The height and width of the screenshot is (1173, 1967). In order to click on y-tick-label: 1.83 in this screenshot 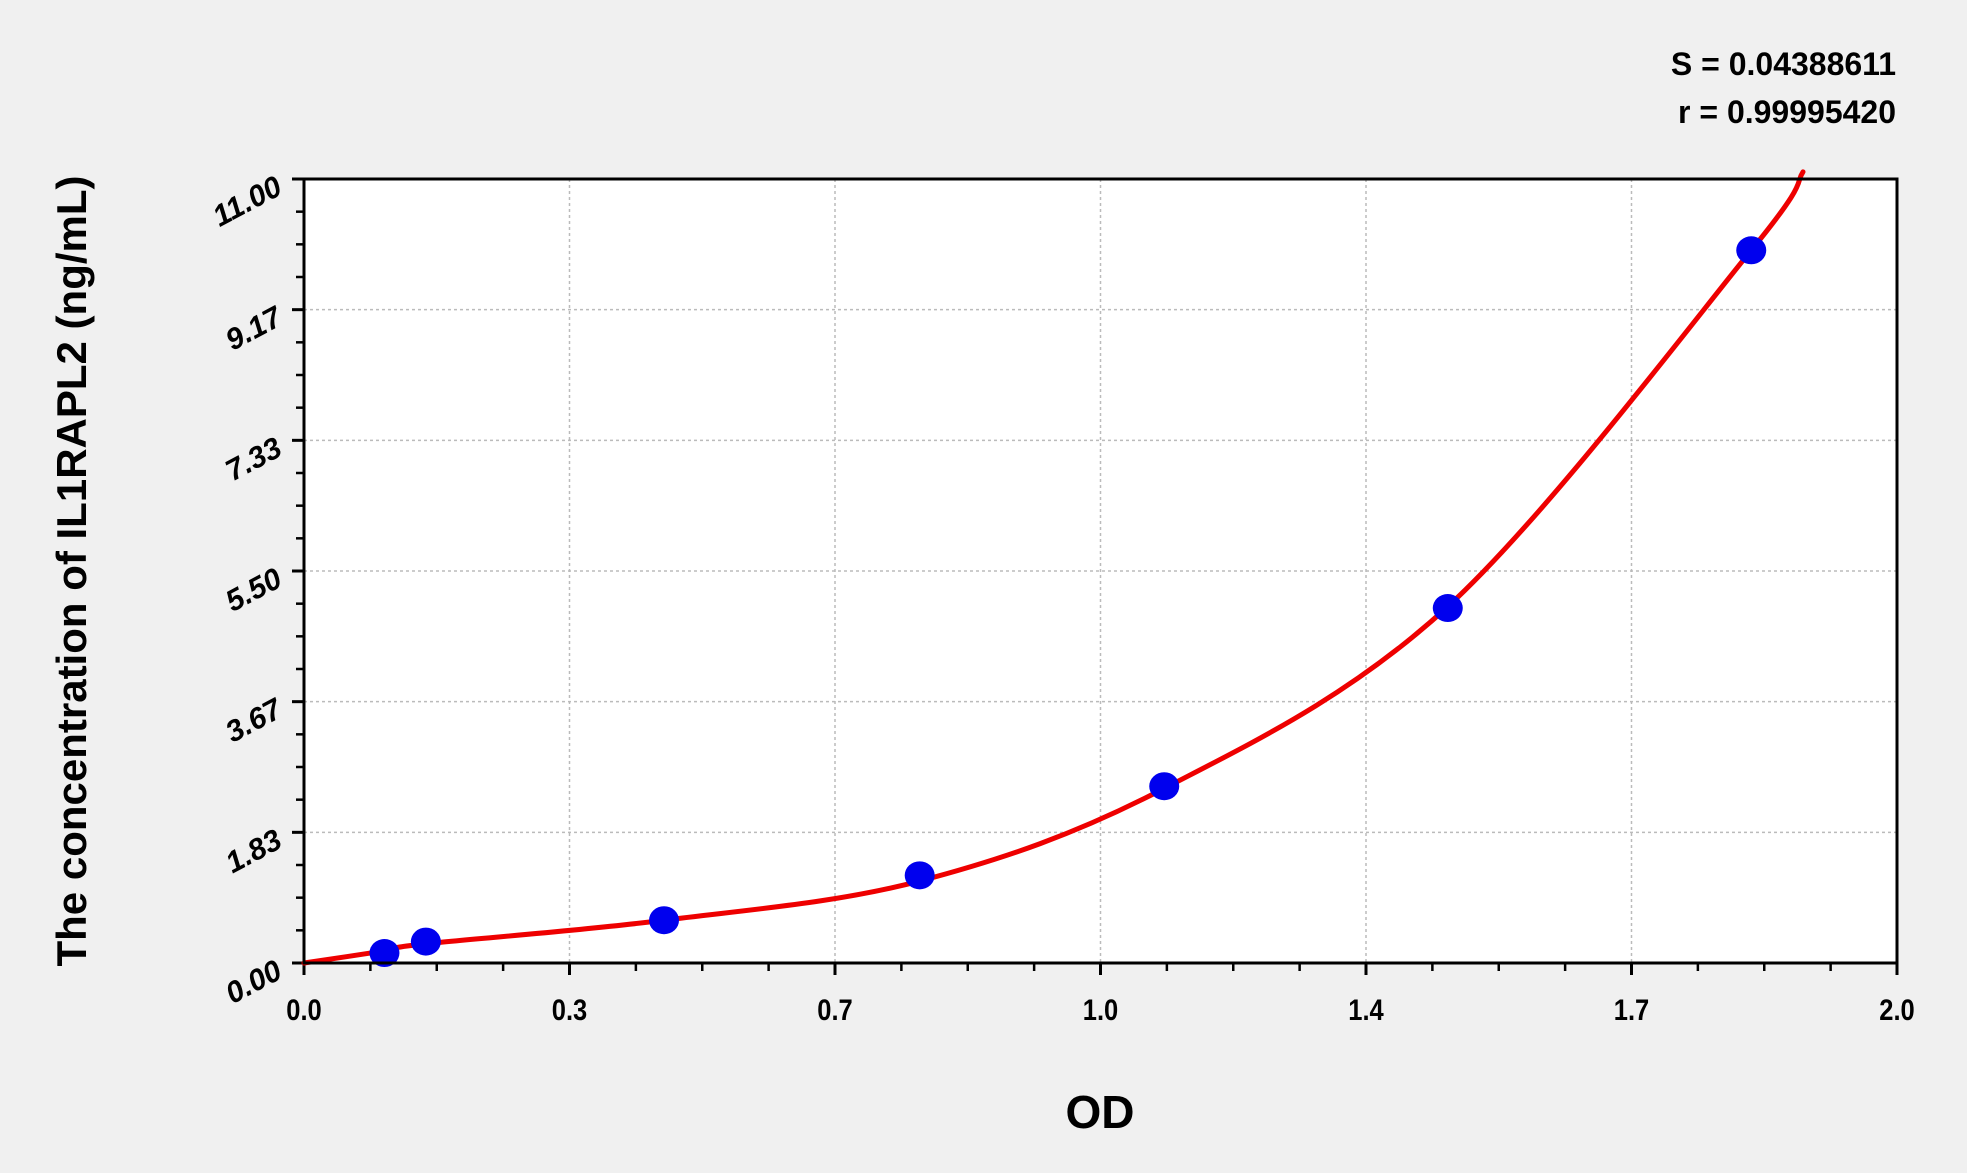, I will do `click(253, 851)`.